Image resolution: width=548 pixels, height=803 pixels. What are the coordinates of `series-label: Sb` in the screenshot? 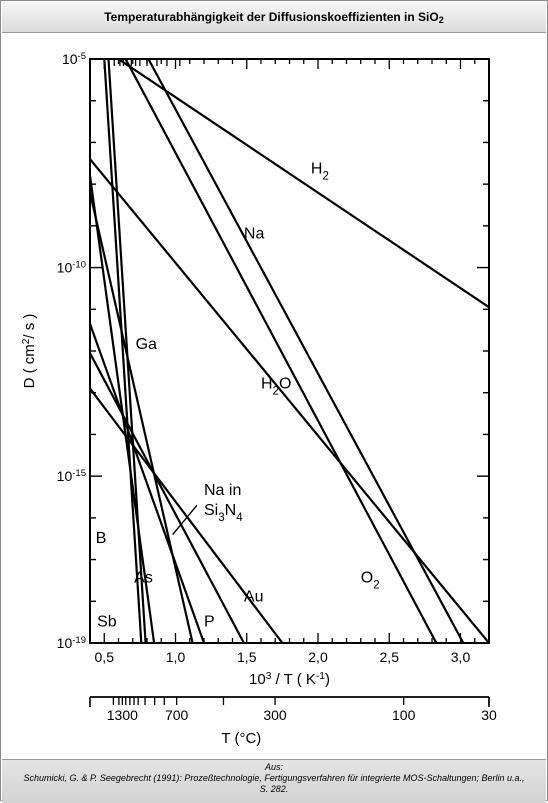 It's located at (107, 621).